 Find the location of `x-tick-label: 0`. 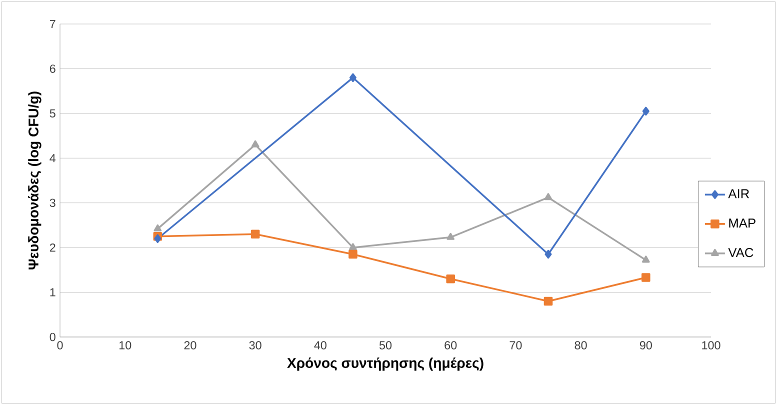

x-tick-label: 0 is located at coordinates (60, 345).